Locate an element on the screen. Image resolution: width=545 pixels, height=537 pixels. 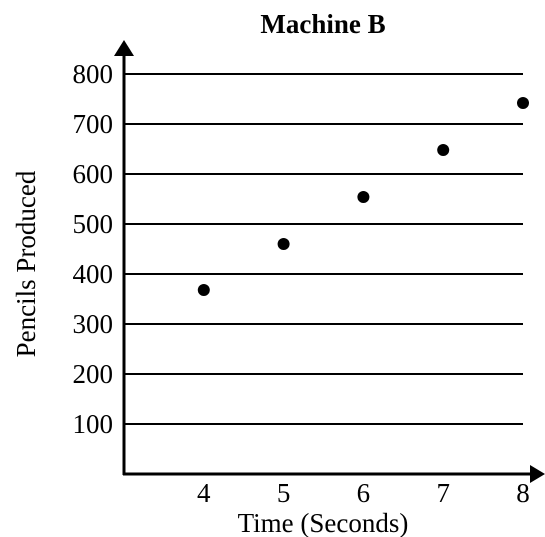
x-tick-label: 6 is located at coordinates (364, 493).